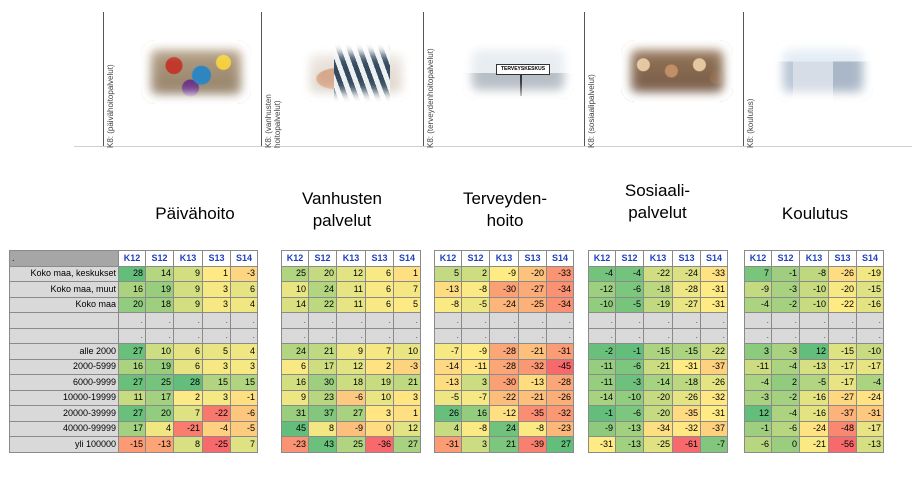  Describe the element at coordinates (842, 397) in the screenshot. I see `value-cell: -27` at that location.